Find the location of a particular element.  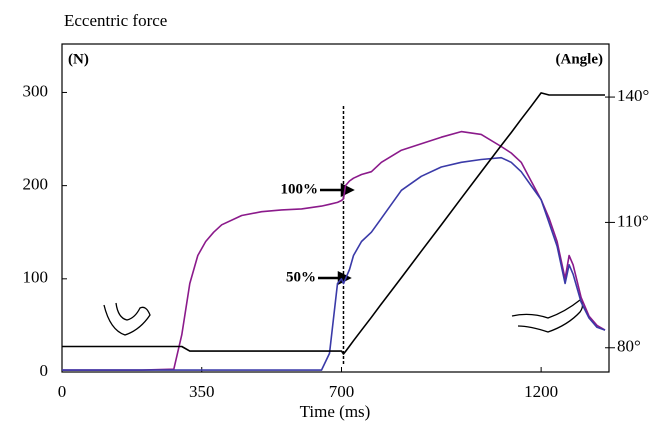

y2-tick-label: 110° is located at coordinates (633, 220).